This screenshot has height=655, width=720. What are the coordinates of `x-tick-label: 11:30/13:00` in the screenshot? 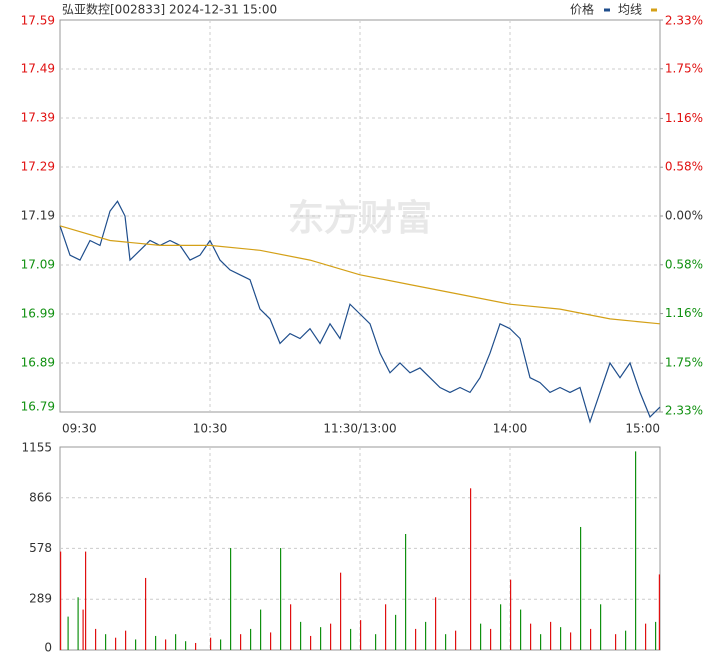 It's located at (359, 429).